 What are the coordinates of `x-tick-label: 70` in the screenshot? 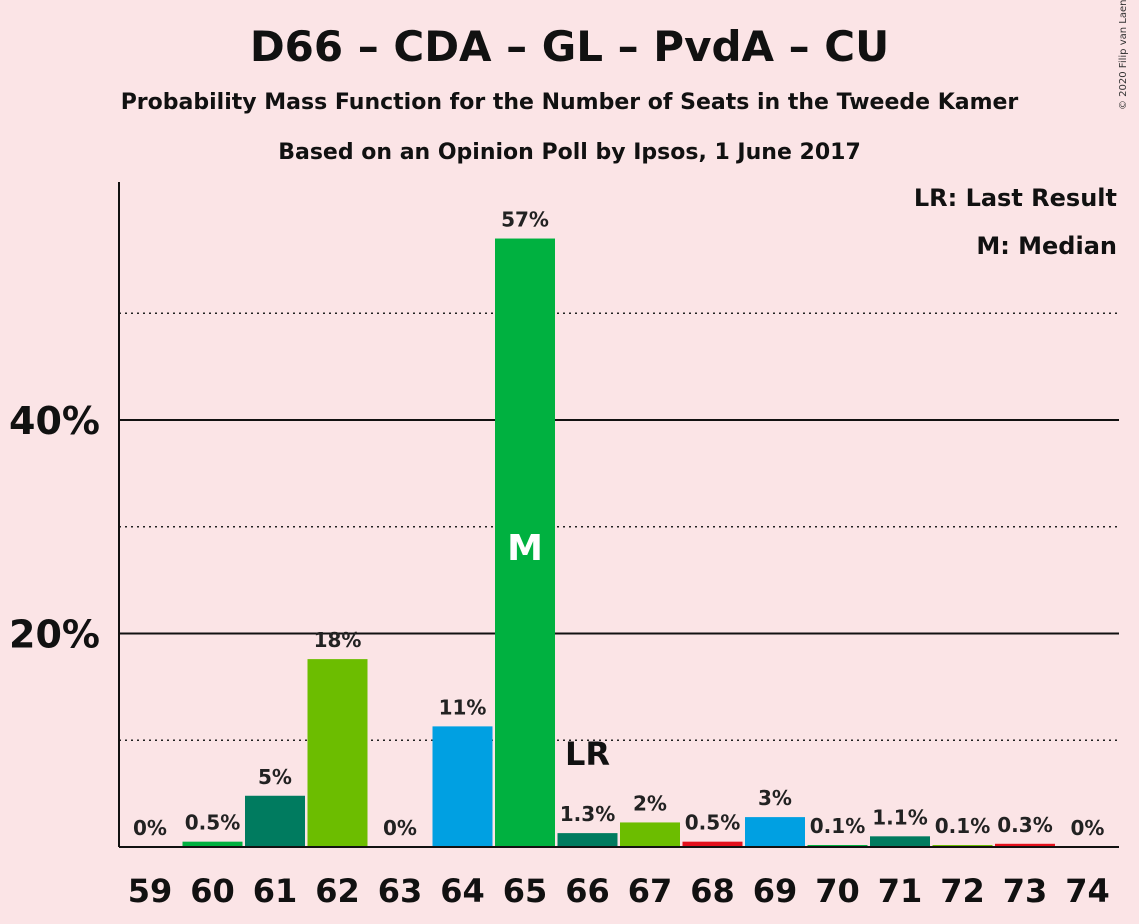 It's located at (837, 891).